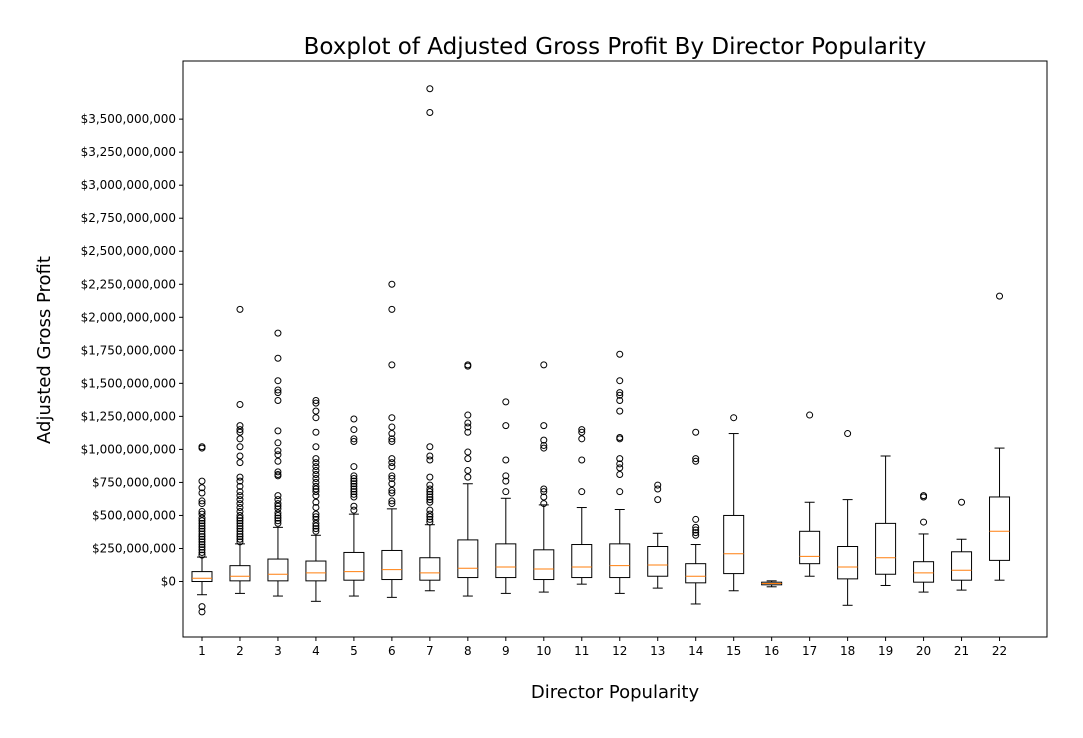  What do you see at coordinates (543, 651) in the screenshot?
I see `x-tick-label: 10` at bounding box center [543, 651].